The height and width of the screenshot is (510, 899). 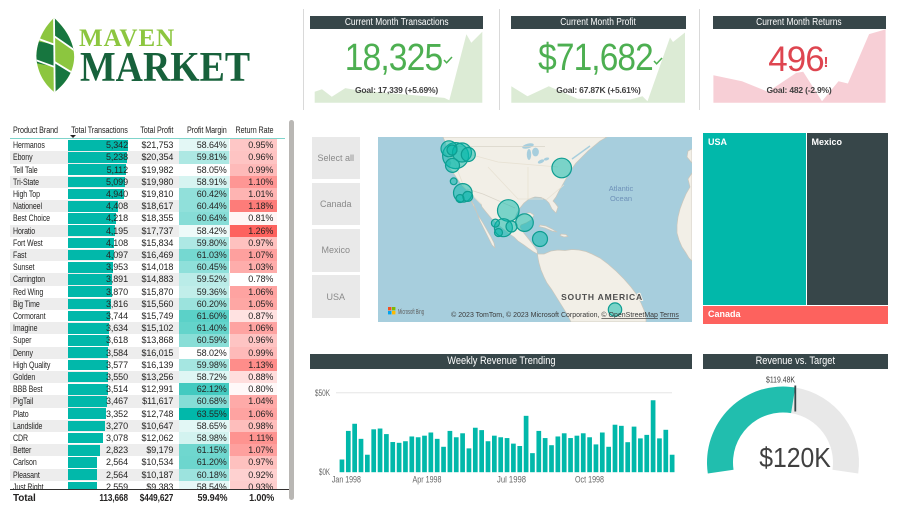 What do you see at coordinates (621, 198) in the screenshot?
I see `svg-text: Ocean` at bounding box center [621, 198].